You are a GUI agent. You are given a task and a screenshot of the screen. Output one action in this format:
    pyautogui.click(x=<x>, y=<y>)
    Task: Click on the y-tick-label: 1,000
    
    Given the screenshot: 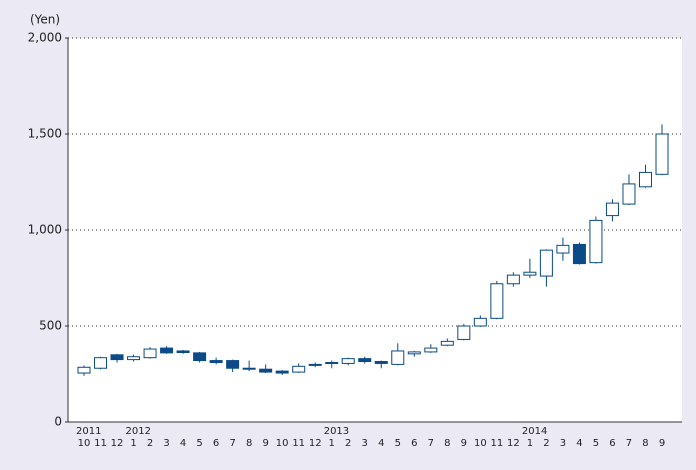 What is the action you would take?
    pyautogui.click(x=45, y=230)
    